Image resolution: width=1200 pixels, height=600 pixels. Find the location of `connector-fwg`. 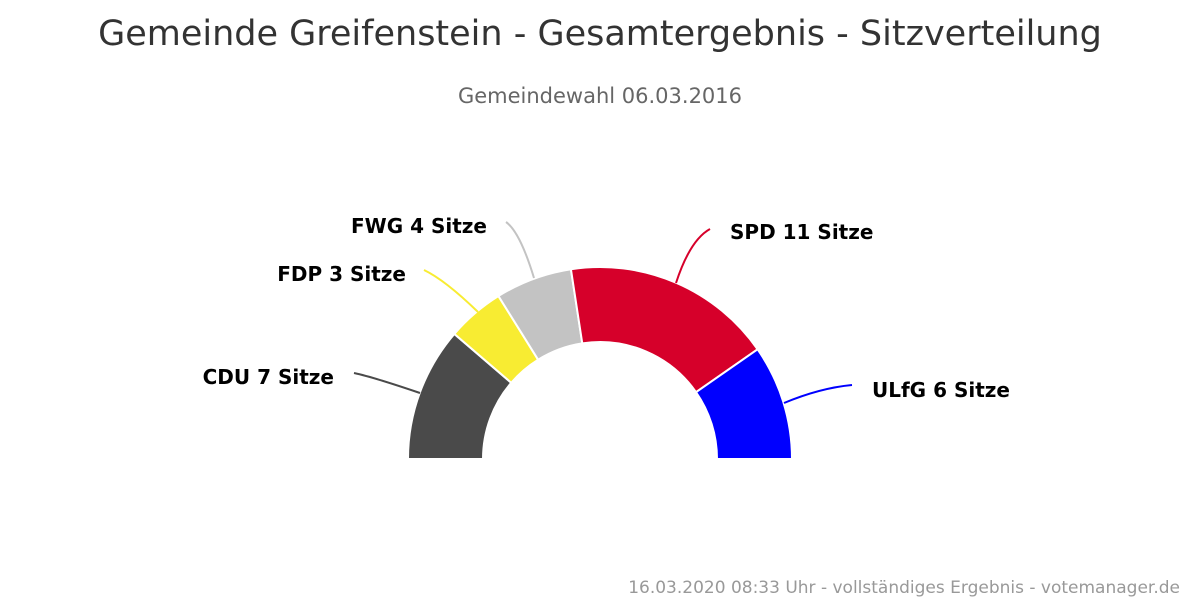

connector-fwg is located at coordinates (520, 250).